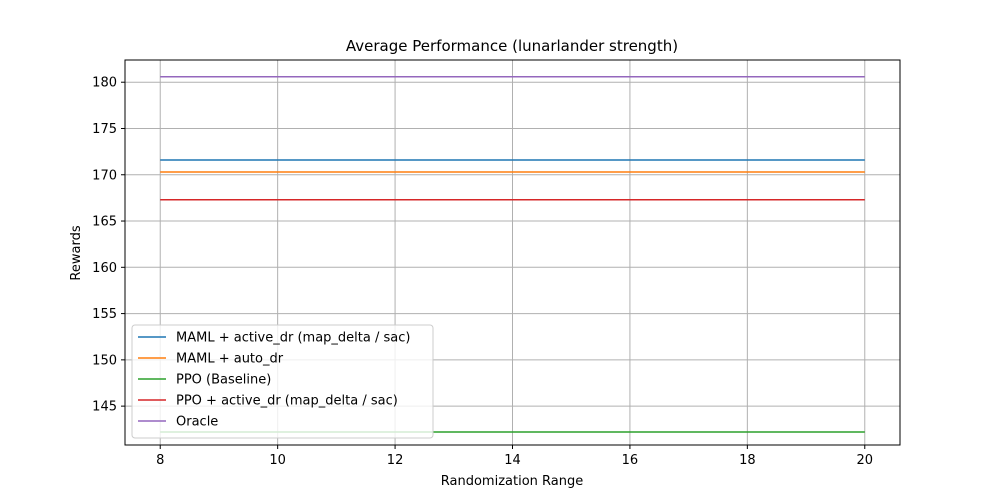  Describe the element at coordinates (223, 380) in the screenshot. I see `legend-label: PPO (Baseline)` at that location.